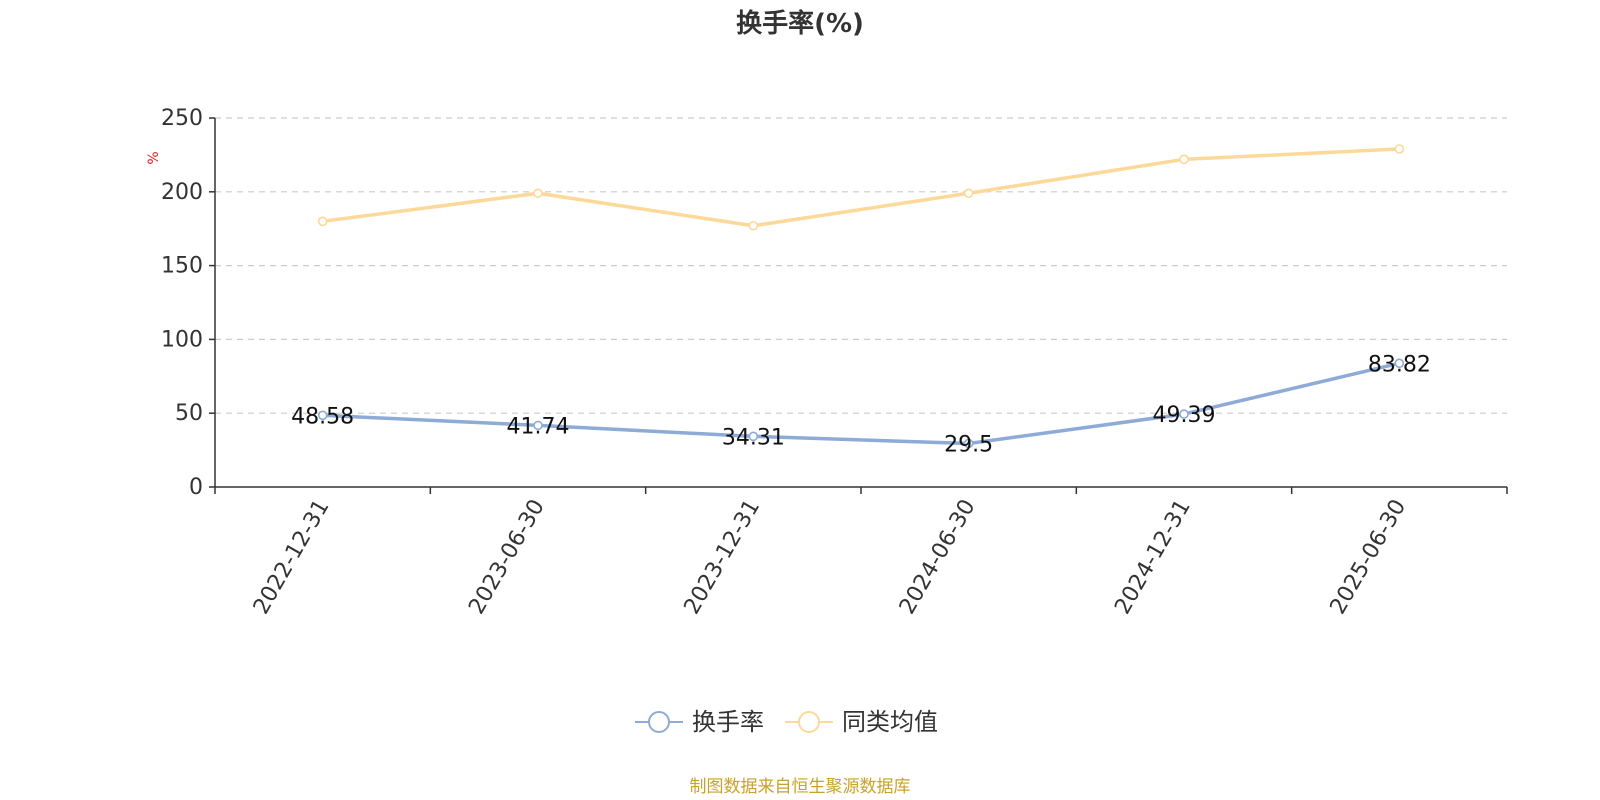  I want to click on x-tick-label: 2025-06-30, so click(1369, 556).